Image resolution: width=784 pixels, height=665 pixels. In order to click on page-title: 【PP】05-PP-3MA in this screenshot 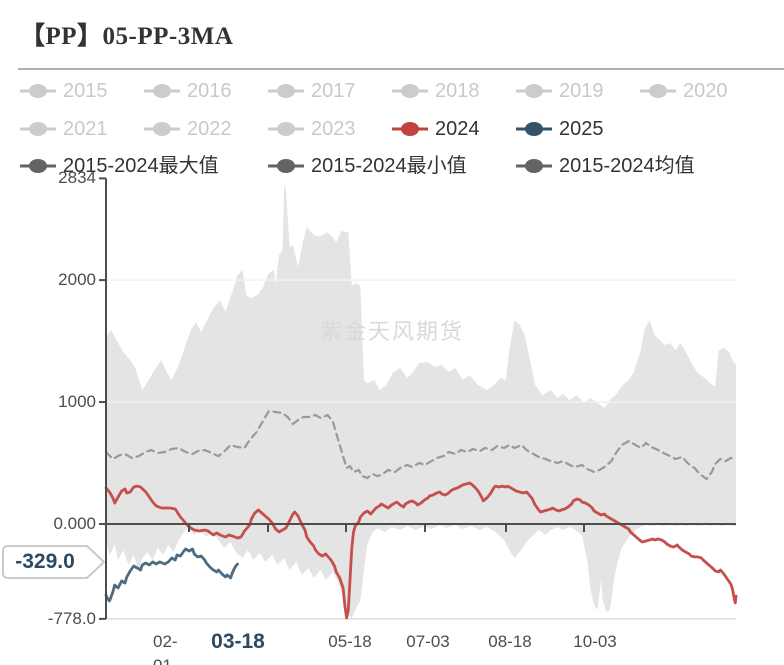, I will do `click(127, 36)`.